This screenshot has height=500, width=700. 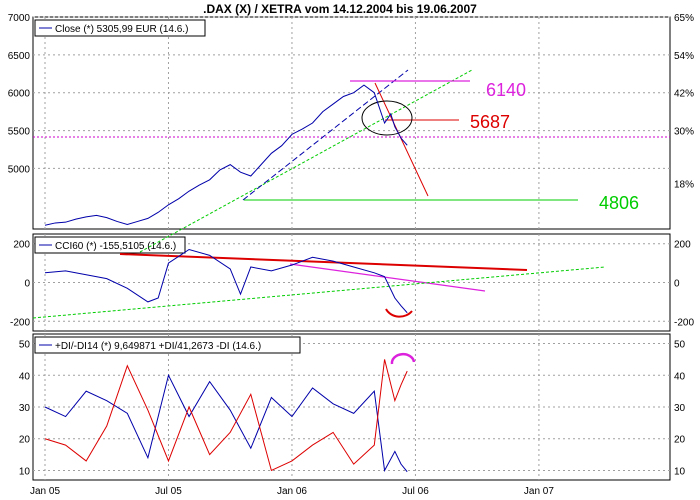 What do you see at coordinates (680, 376) in the screenshot?
I see `right-tick-label: 40` at bounding box center [680, 376].